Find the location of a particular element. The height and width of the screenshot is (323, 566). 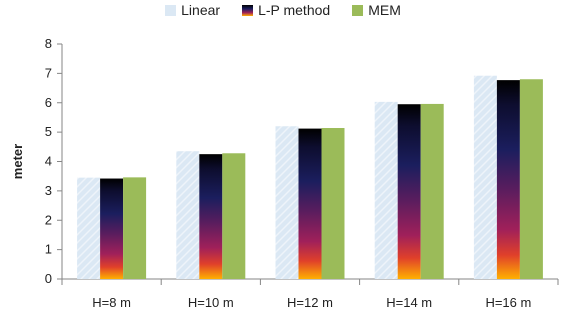

legend-label-mem: MEM is located at coordinates (384, 10).